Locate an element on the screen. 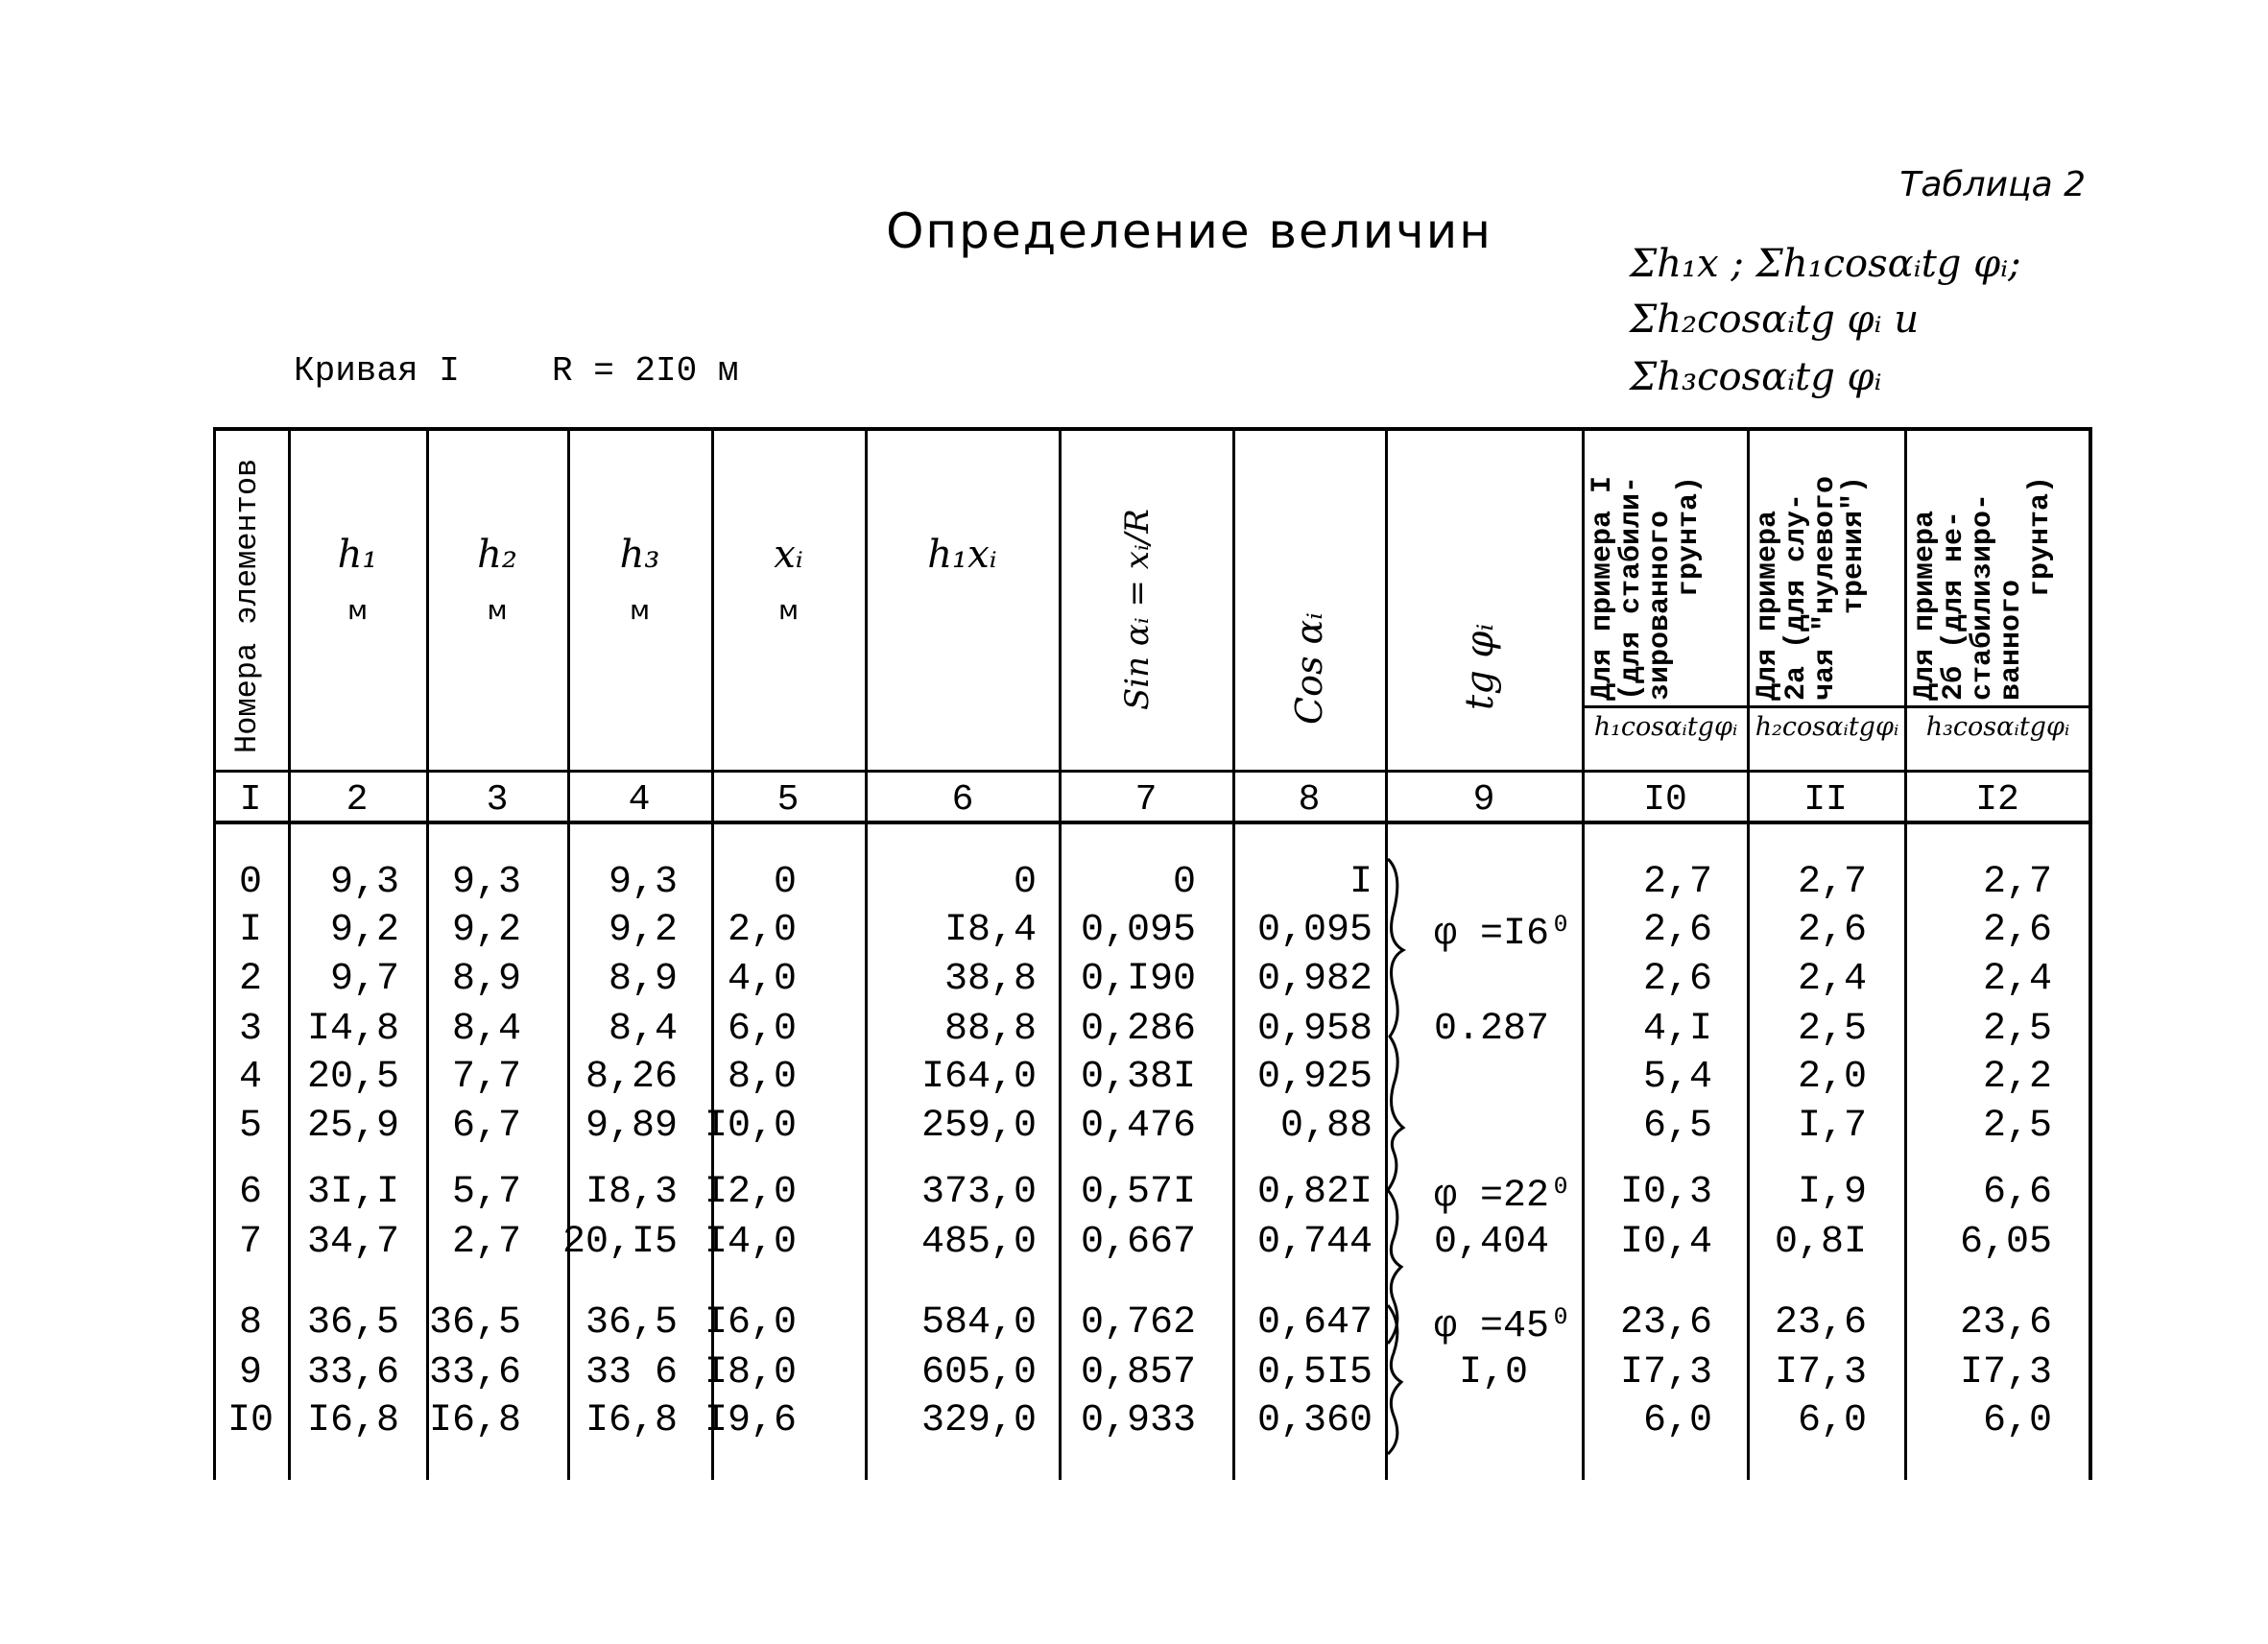 Image resolution: width=2268 pixels, height=1644 pixels. table-cell: 0,82I is located at coordinates (1314, 1193).